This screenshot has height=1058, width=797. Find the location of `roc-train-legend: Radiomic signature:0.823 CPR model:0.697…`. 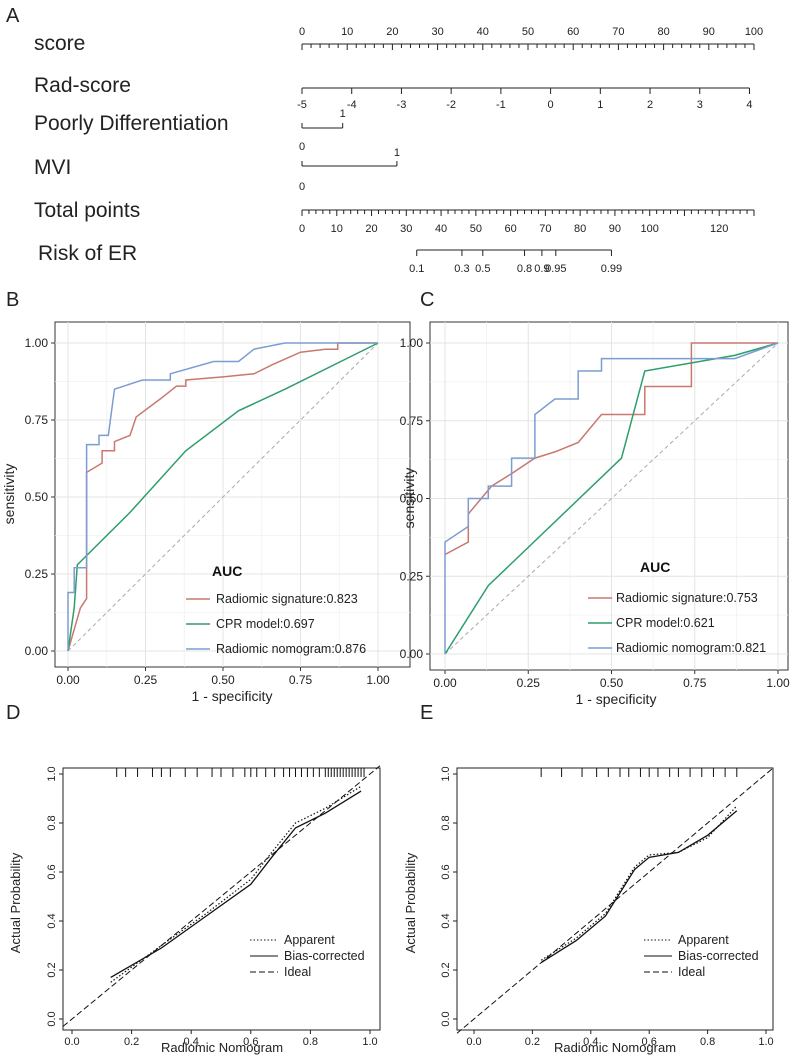

roc-train-legend: Radiomic signature:0.823 CPR model:0.697… is located at coordinates (276, 624).